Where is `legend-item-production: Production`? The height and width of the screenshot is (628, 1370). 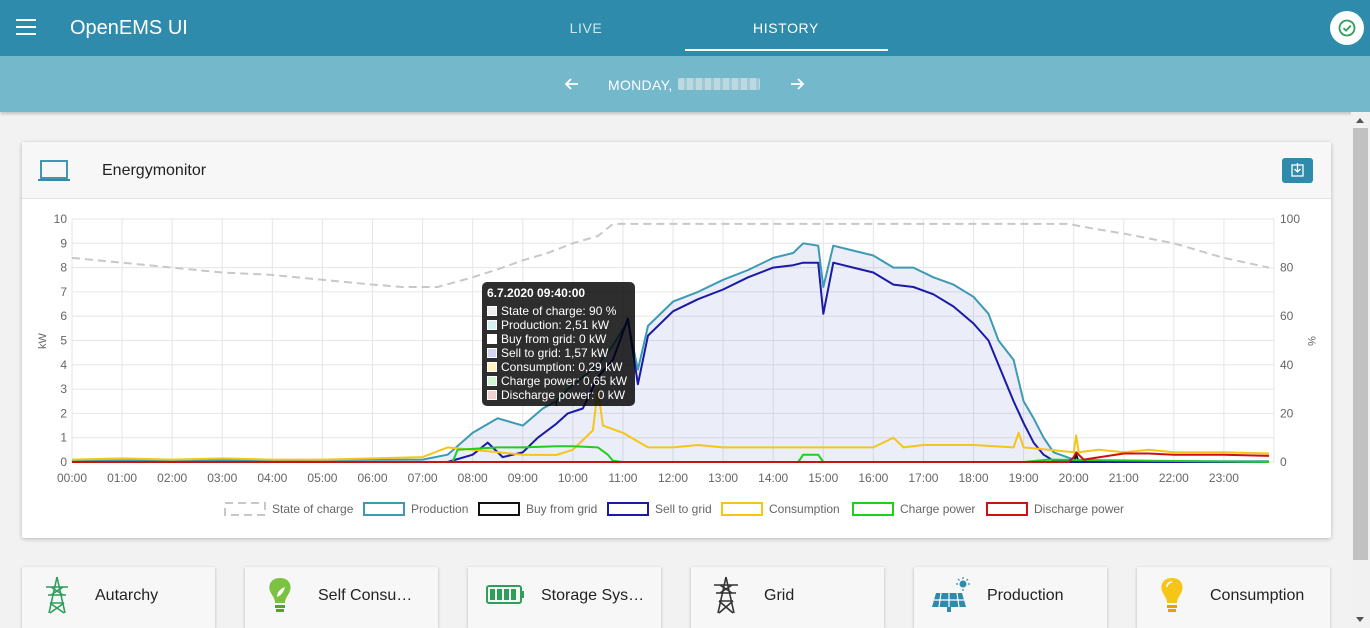 legend-item-production: Production is located at coordinates (415, 509).